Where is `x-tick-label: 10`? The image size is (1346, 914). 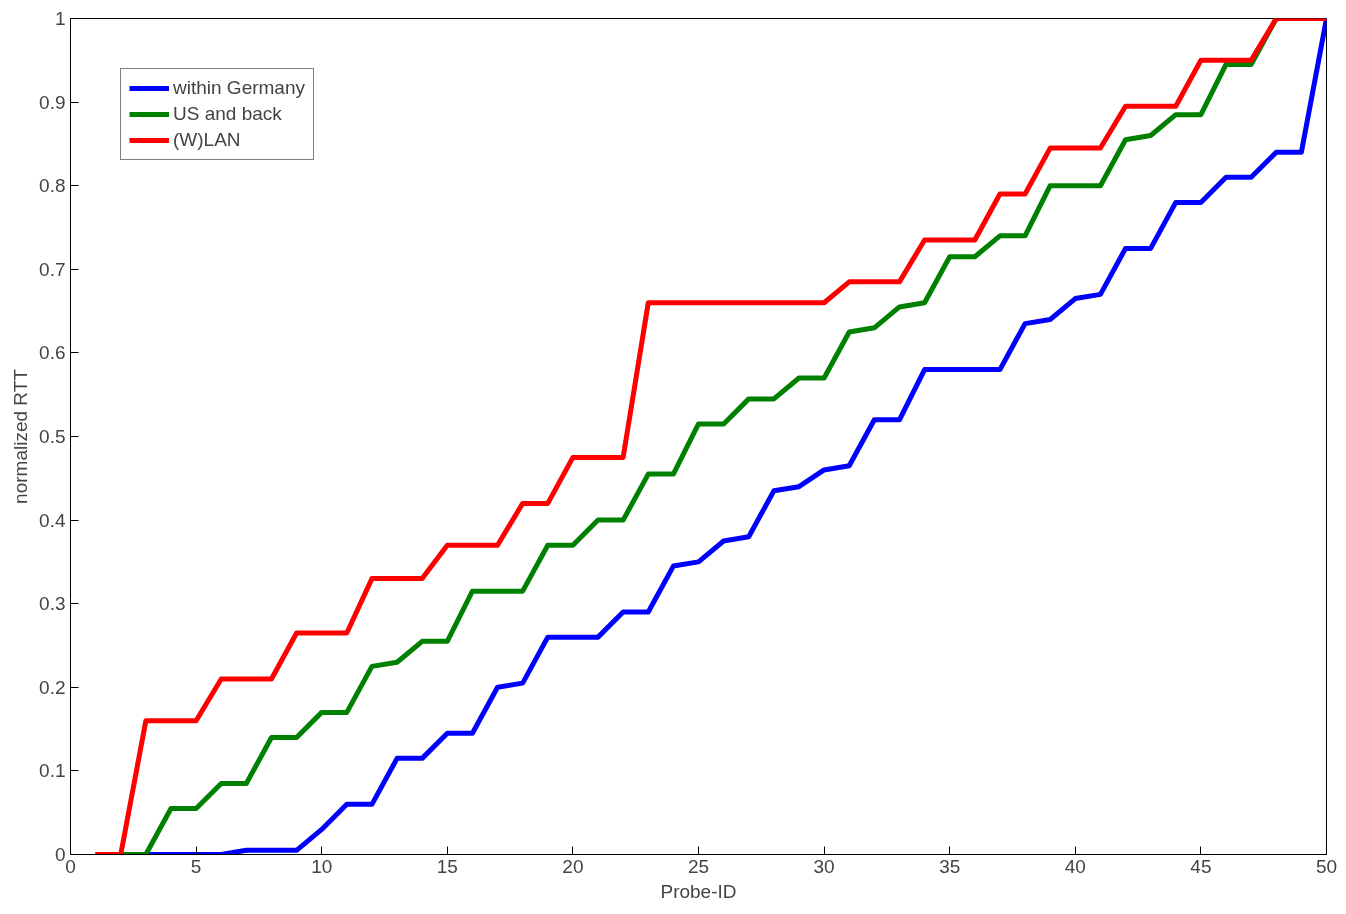
x-tick-label: 10 is located at coordinates (322, 866).